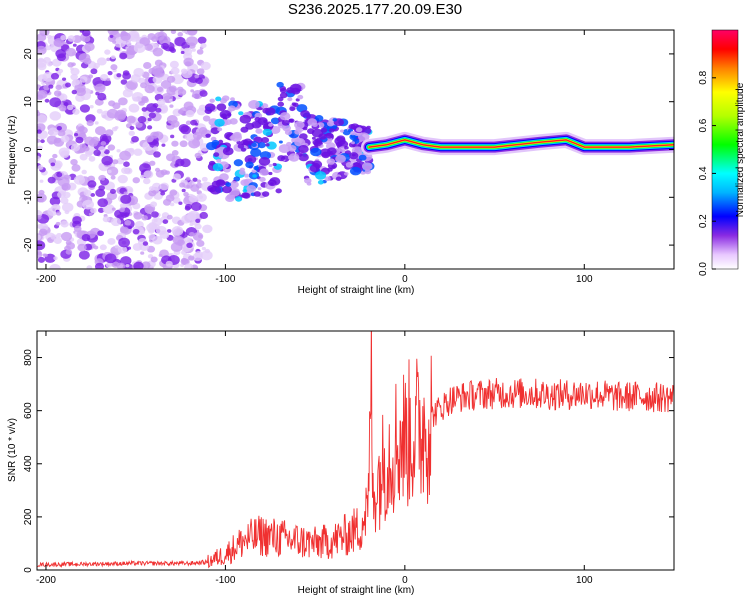 This screenshot has height=600, width=750. Describe the element at coordinates (703, 221) in the screenshot. I see `colorbar-tick-label: 0.2` at that location.